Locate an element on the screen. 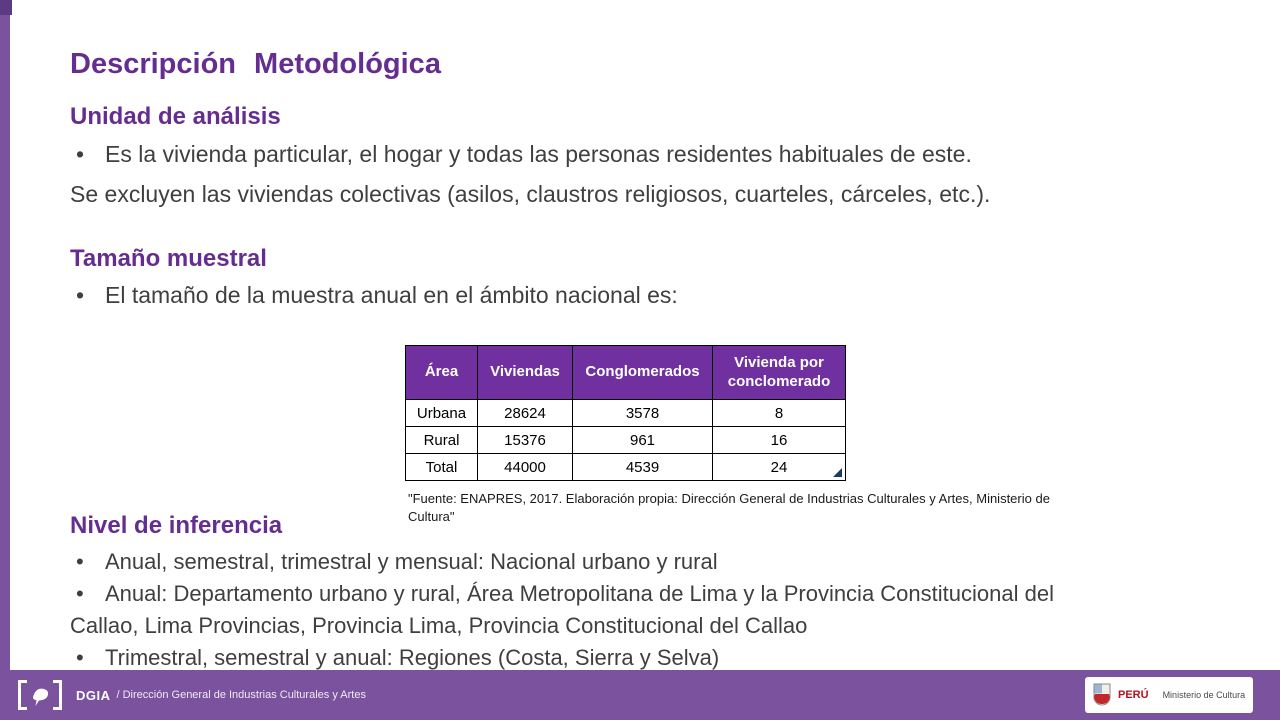  left-accent-bar-cap is located at coordinates (6, 7).